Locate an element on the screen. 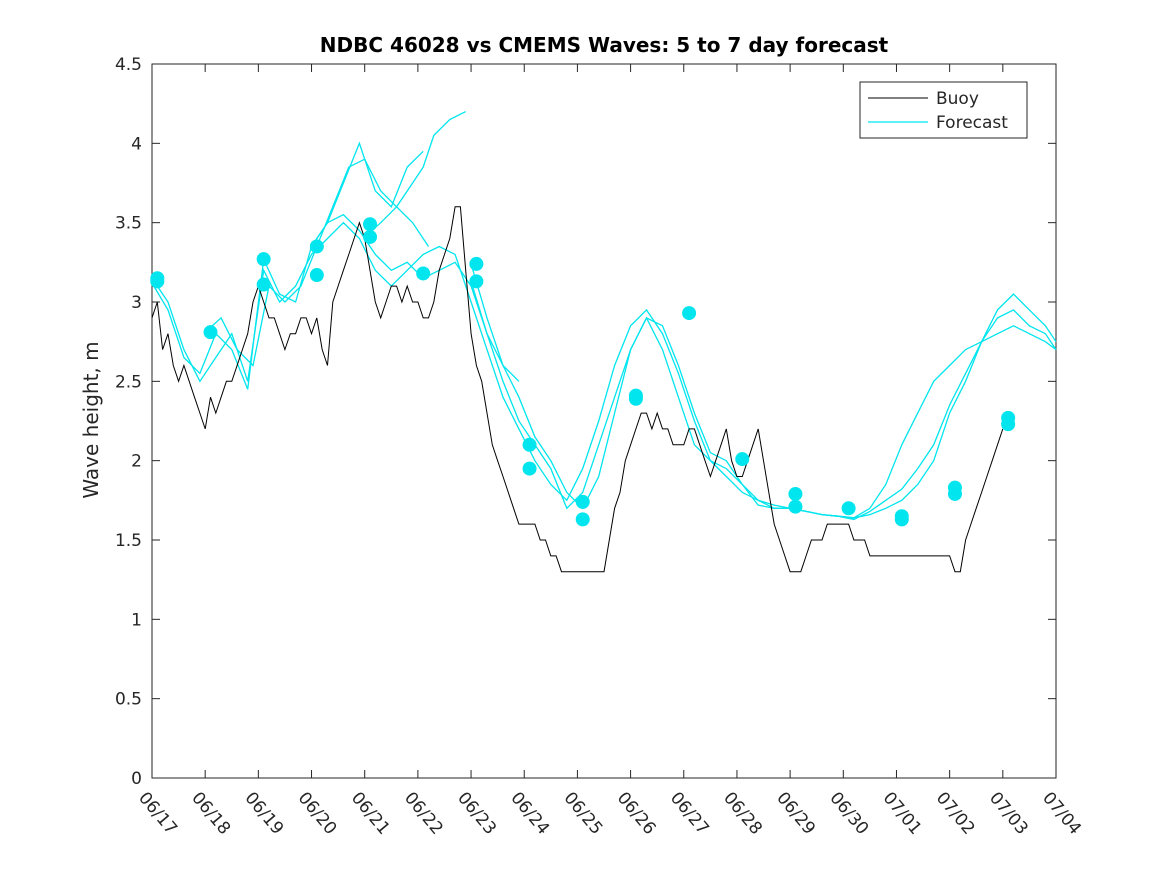 This screenshot has width=1167, height=875. y-axis-label: Wave height, m is located at coordinates (91, 419).